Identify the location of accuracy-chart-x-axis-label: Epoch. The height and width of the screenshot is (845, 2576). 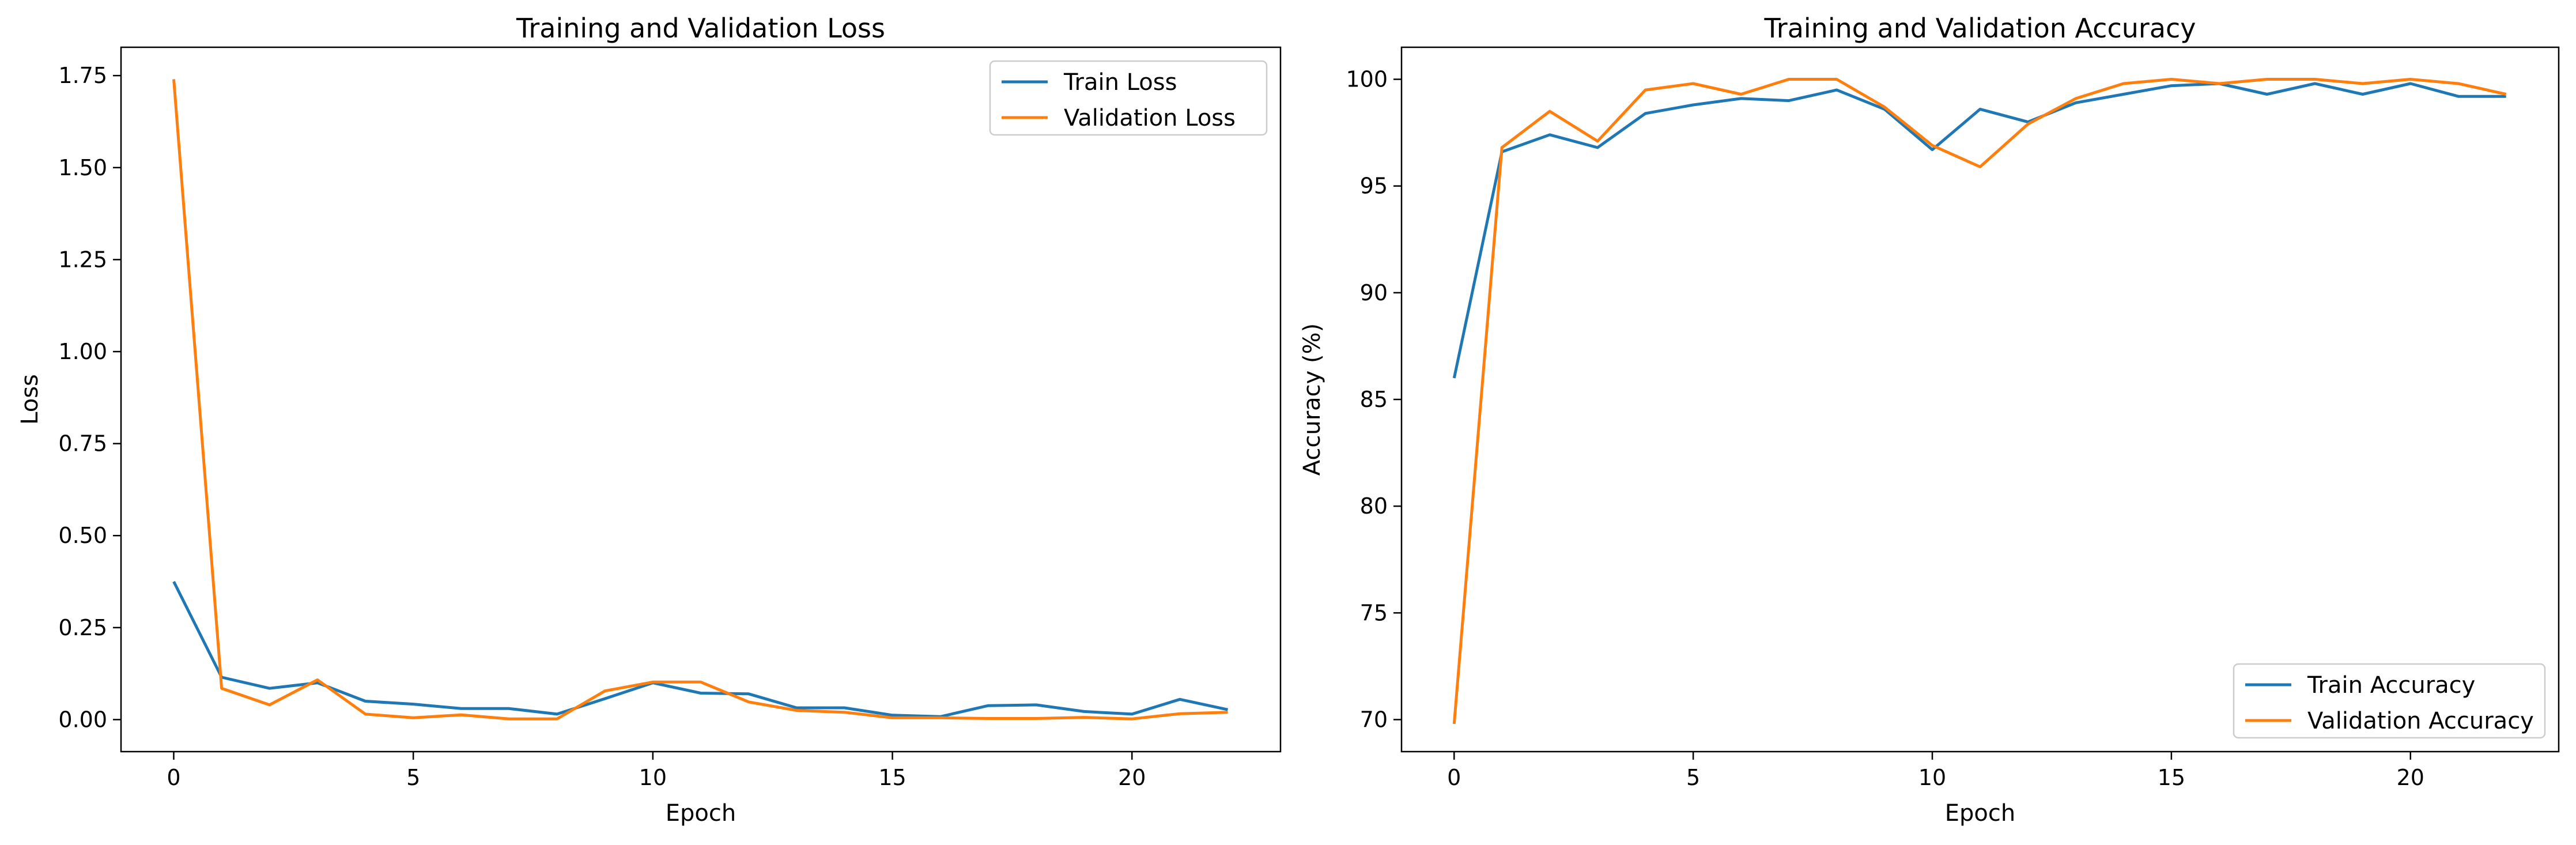
(1980, 814).